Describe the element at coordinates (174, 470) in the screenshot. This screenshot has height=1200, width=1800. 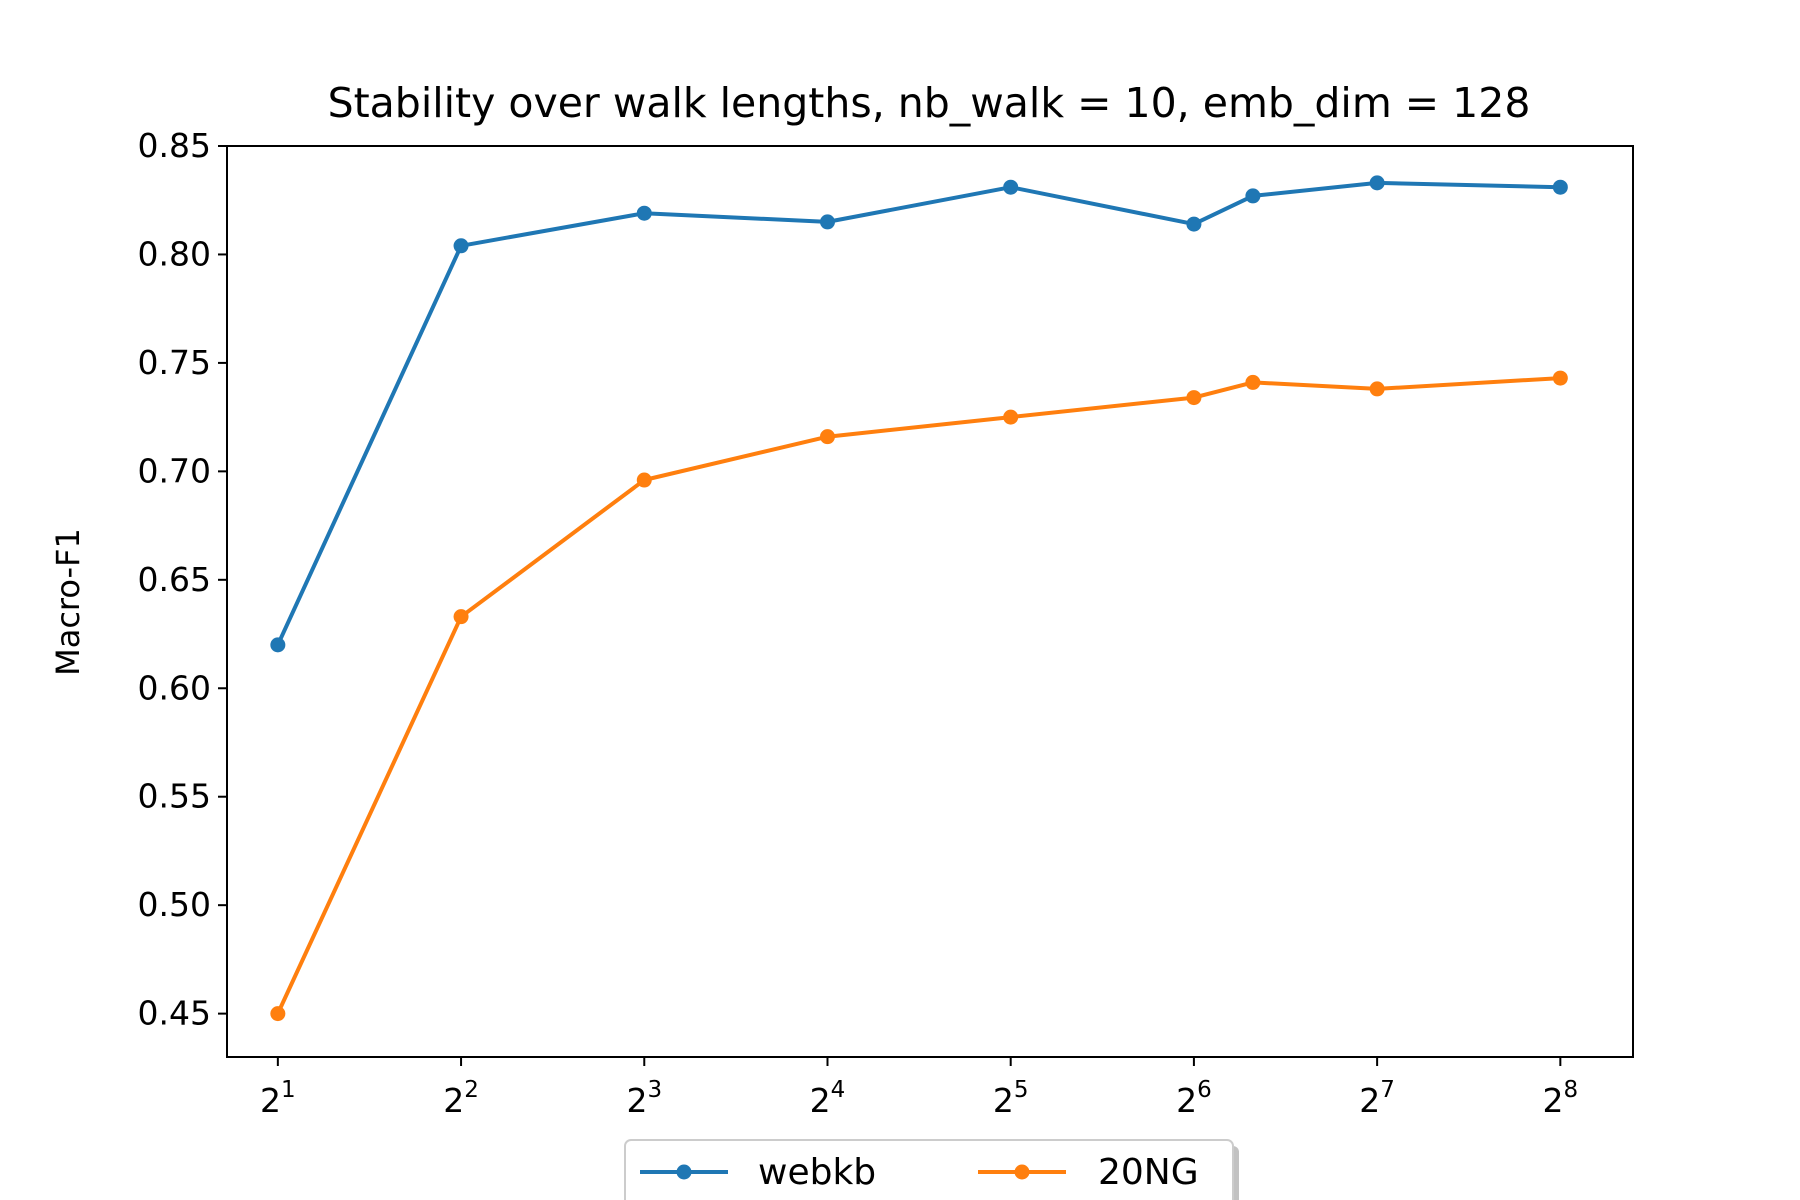
I see `y-tick-label: 0.70` at that location.